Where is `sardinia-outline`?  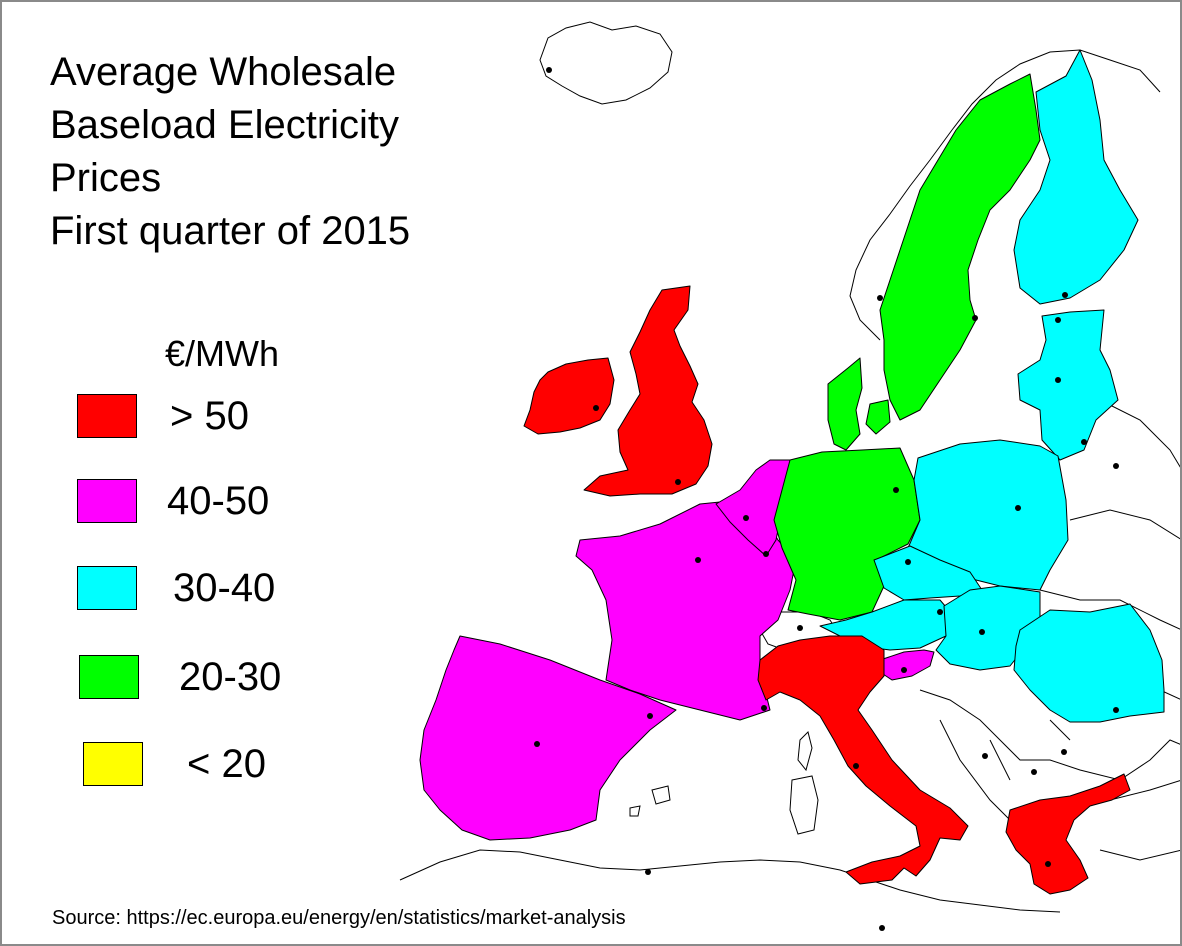
sardinia-outline is located at coordinates (804, 805).